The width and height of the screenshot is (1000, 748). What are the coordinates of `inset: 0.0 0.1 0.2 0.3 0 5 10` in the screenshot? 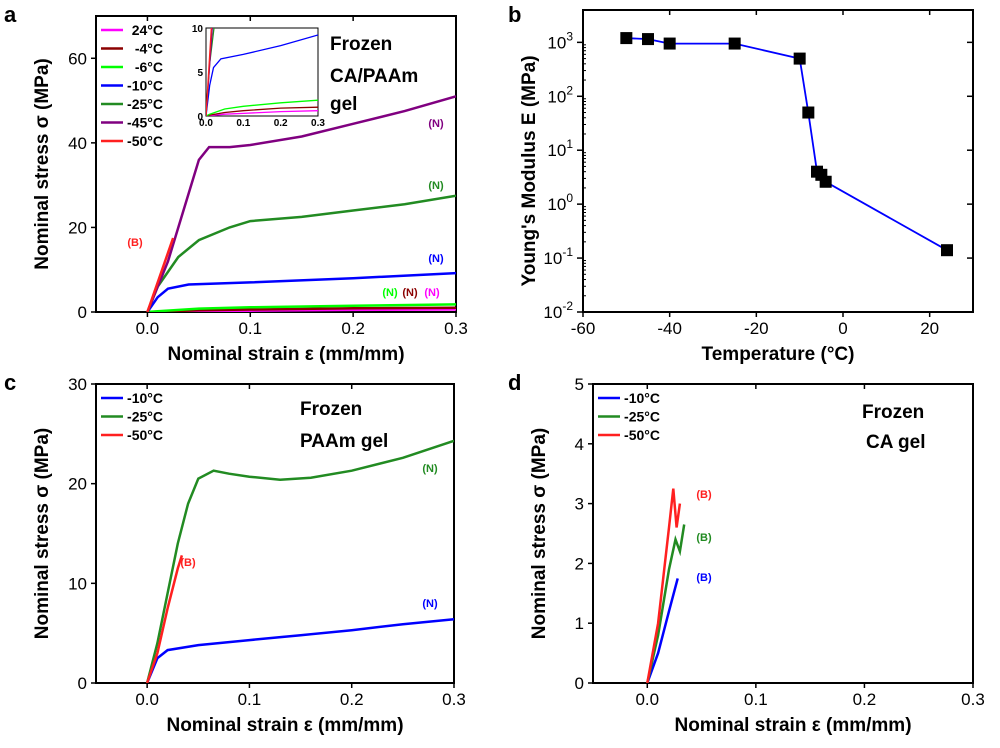 It's located at (259, 76).